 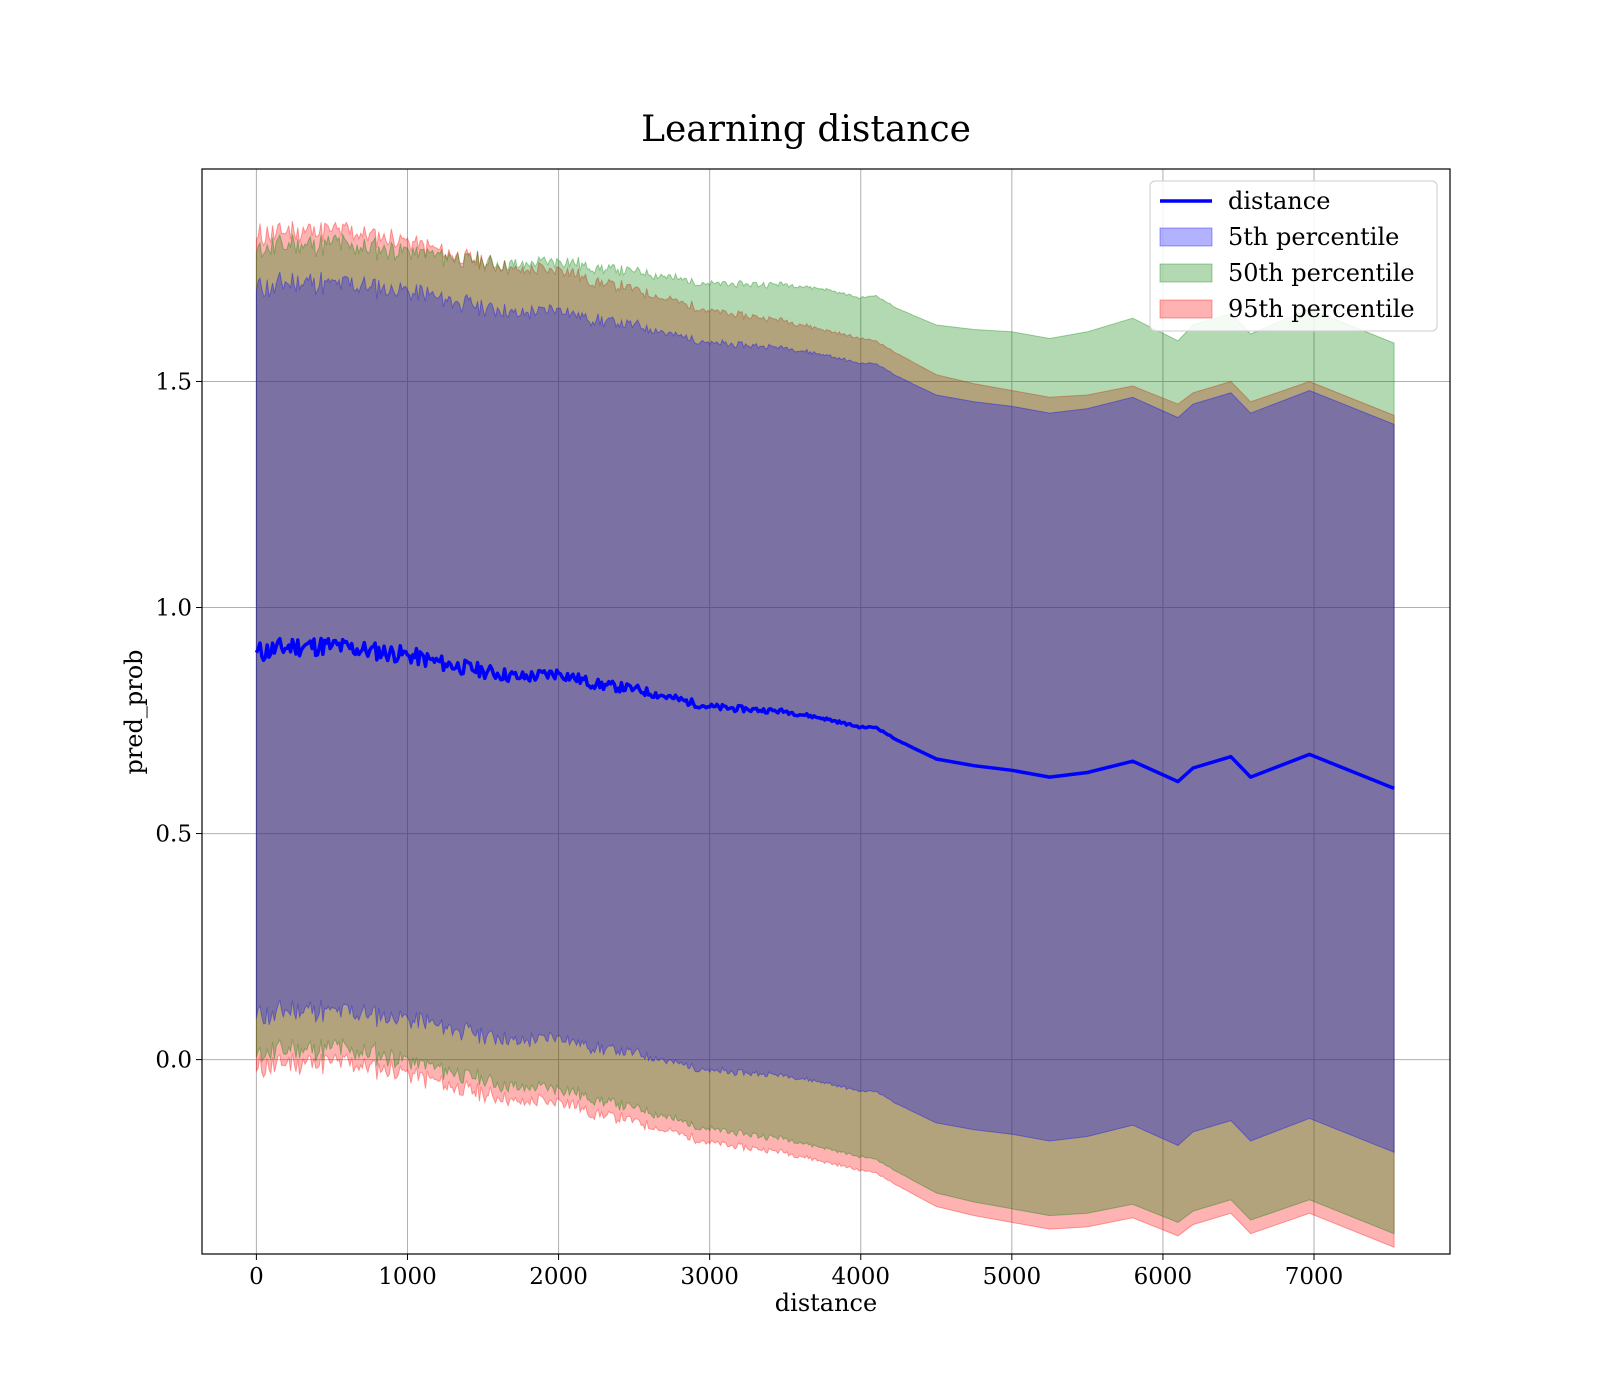 I want to click on x-tick-label: 1000, so click(x=407, y=1277).